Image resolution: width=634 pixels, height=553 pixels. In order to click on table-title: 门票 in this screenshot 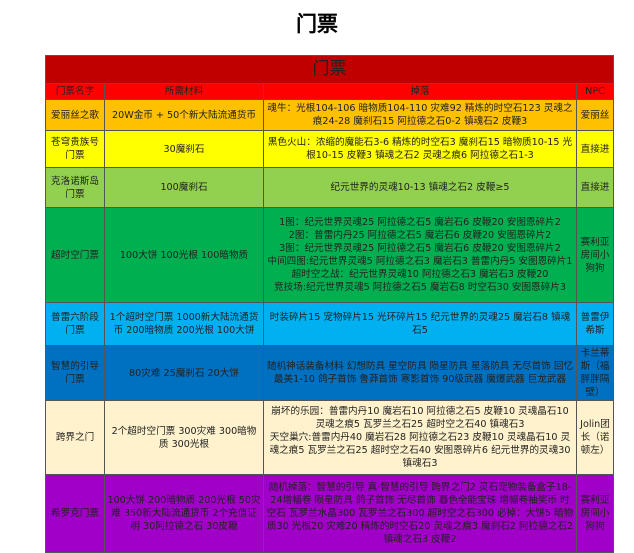, I will do `click(329, 69)`.